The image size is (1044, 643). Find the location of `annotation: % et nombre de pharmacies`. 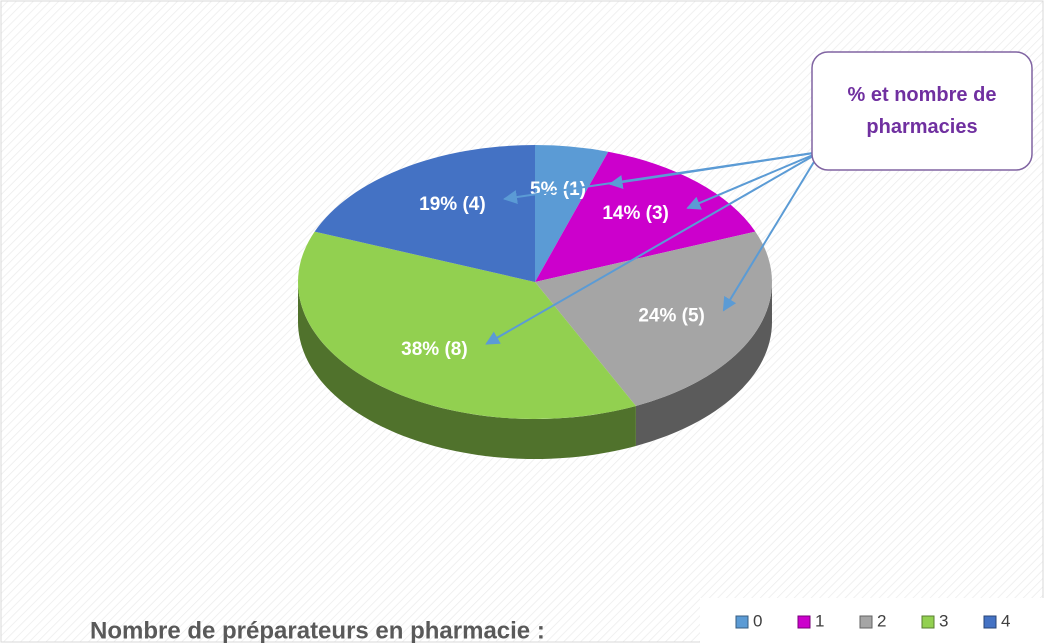

annotation: % et nombre de pharmacies is located at coordinates (922, 111).